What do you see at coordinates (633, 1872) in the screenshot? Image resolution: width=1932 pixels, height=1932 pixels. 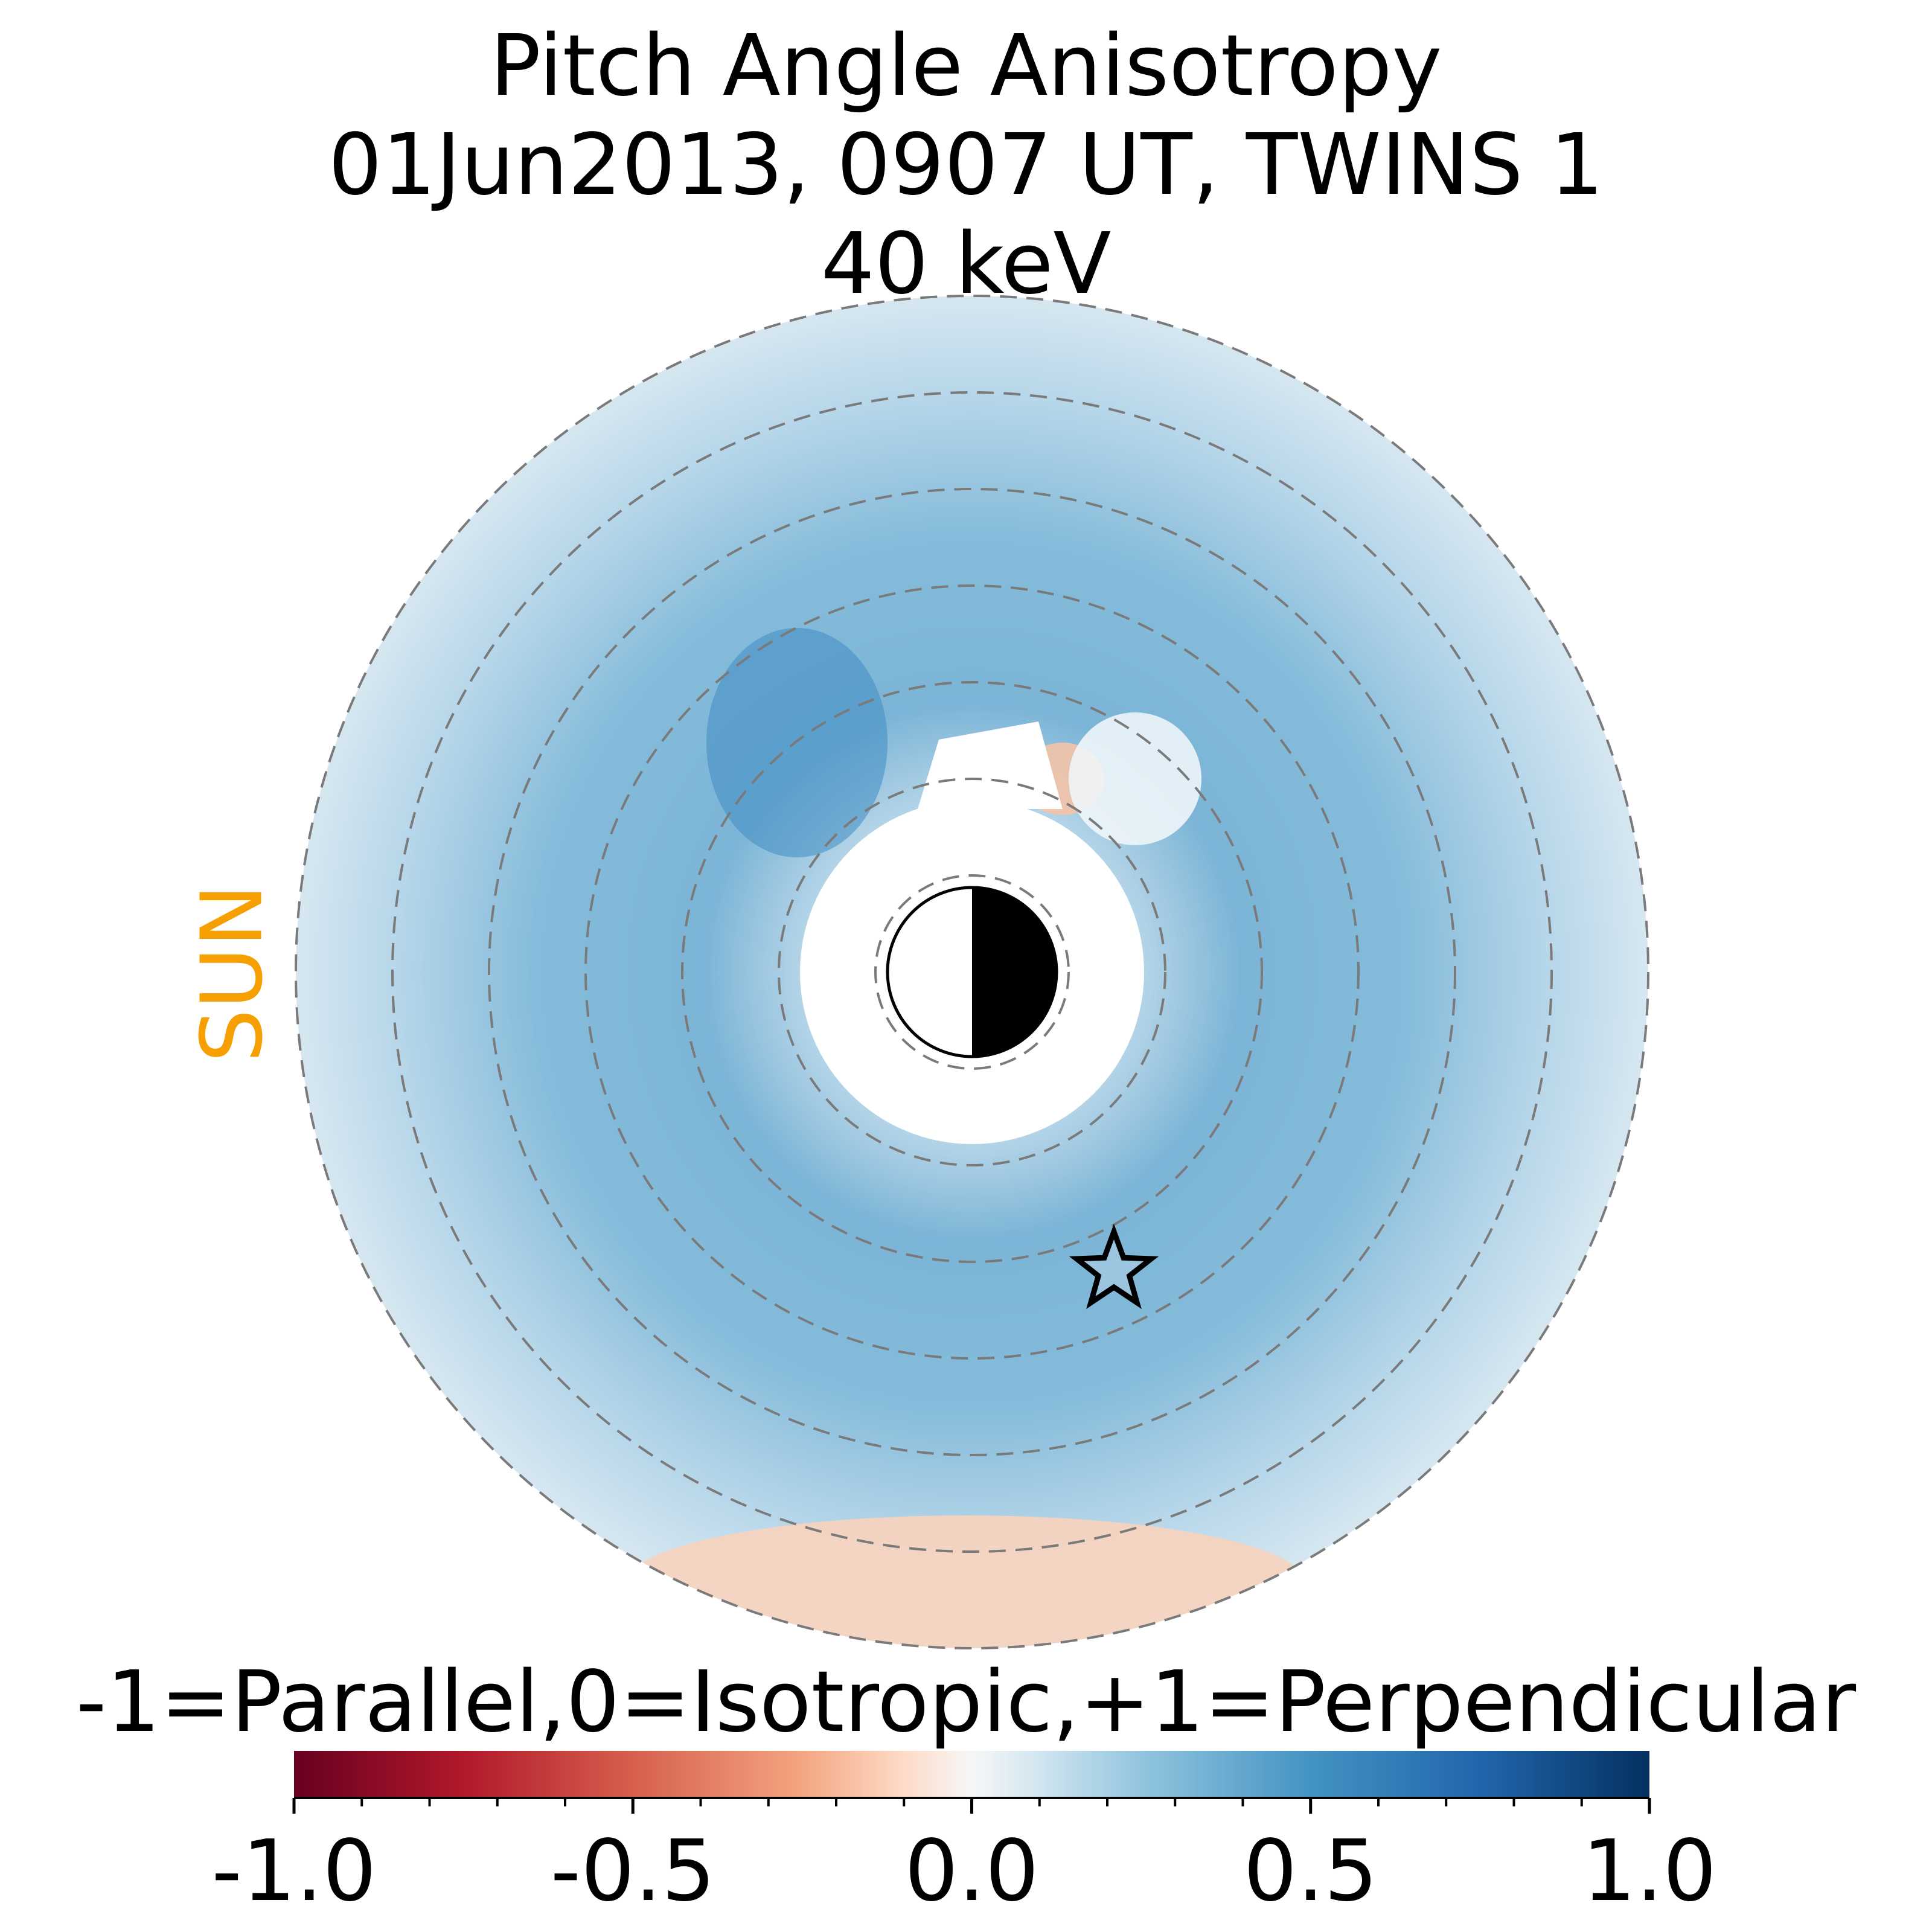 I see `colorbar-tick-label: -0.5` at bounding box center [633, 1872].